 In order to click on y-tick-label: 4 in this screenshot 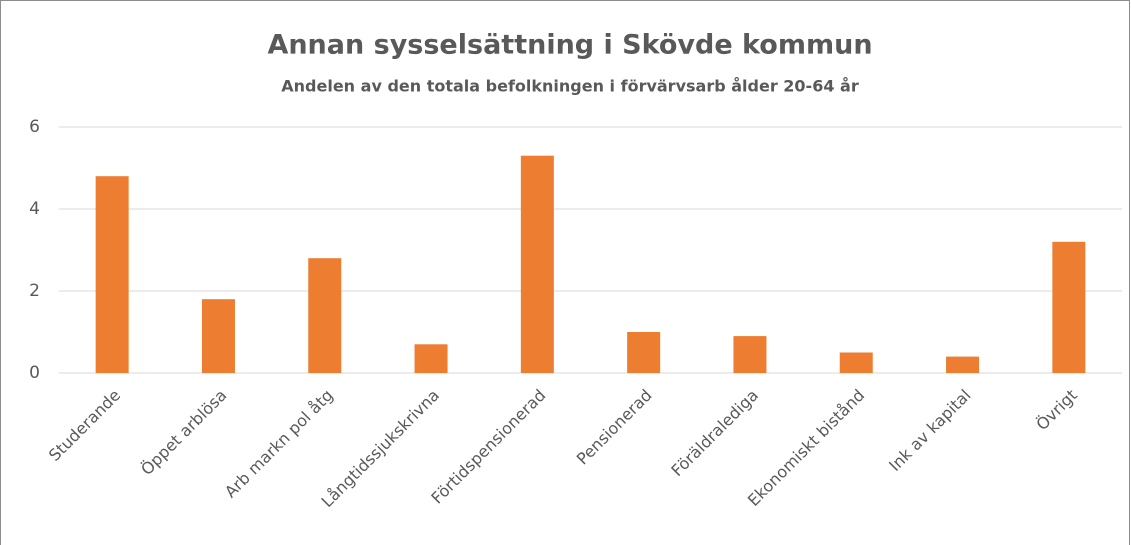, I will do `click(34, 209)`.